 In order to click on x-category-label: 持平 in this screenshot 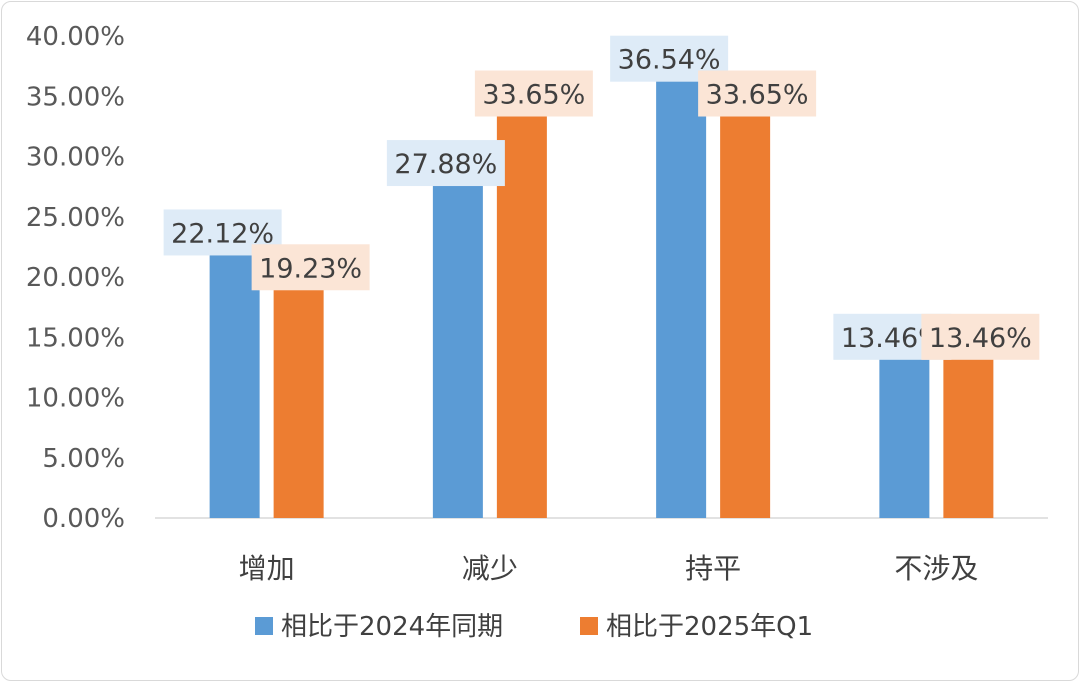, I will do `click(713, 568)`.